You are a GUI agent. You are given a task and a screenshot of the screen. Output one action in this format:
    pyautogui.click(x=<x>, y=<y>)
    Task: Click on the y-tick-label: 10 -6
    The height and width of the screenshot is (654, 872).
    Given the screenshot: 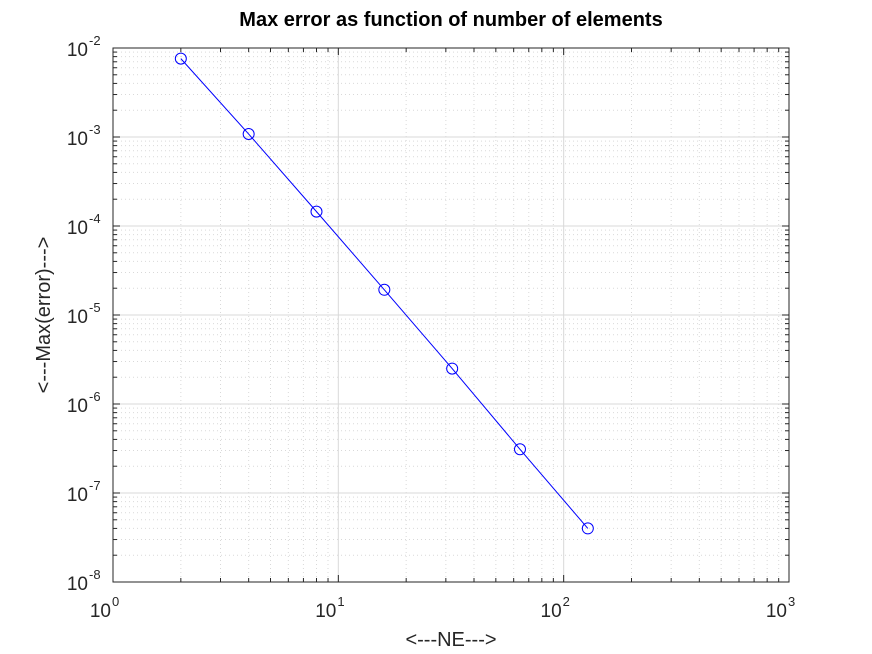 What is the action you would take?
    pyautogui.click(x=84, y=403)
    